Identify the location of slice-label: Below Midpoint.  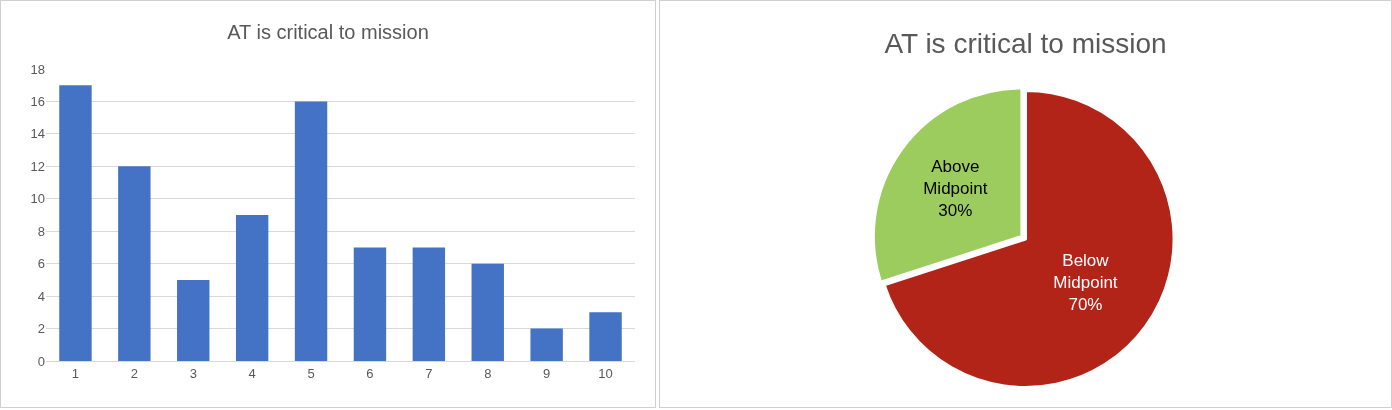
(1085, 272).